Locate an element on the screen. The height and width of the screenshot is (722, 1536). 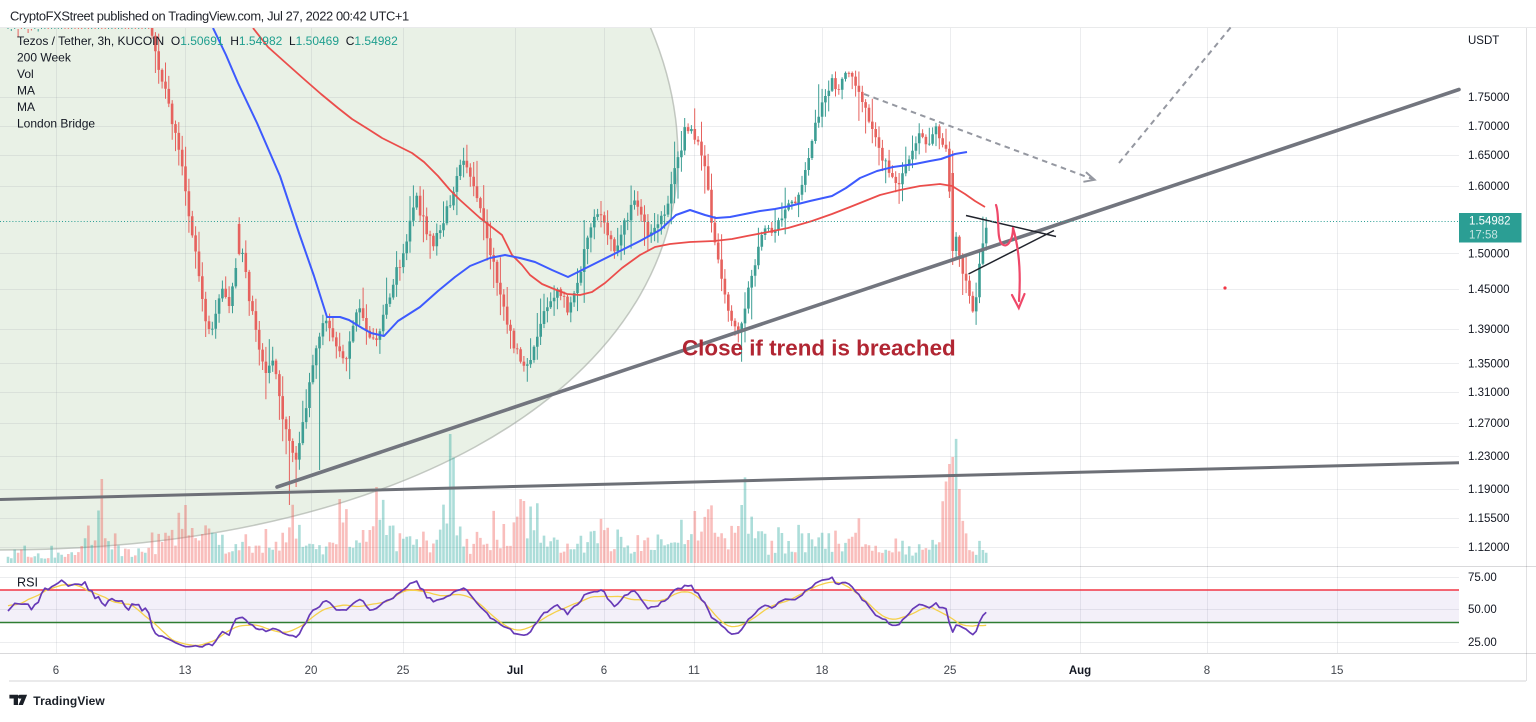
svg-text: USDT is located at coordinates (1483, 41).